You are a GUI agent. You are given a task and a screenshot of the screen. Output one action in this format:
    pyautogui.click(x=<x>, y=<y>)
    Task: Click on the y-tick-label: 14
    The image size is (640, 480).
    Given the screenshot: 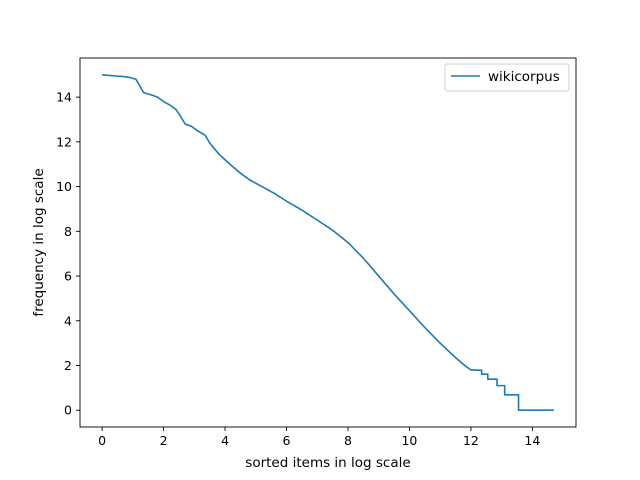 What is the action you would take?
    pyautogui.click(x=64, y=97)
    